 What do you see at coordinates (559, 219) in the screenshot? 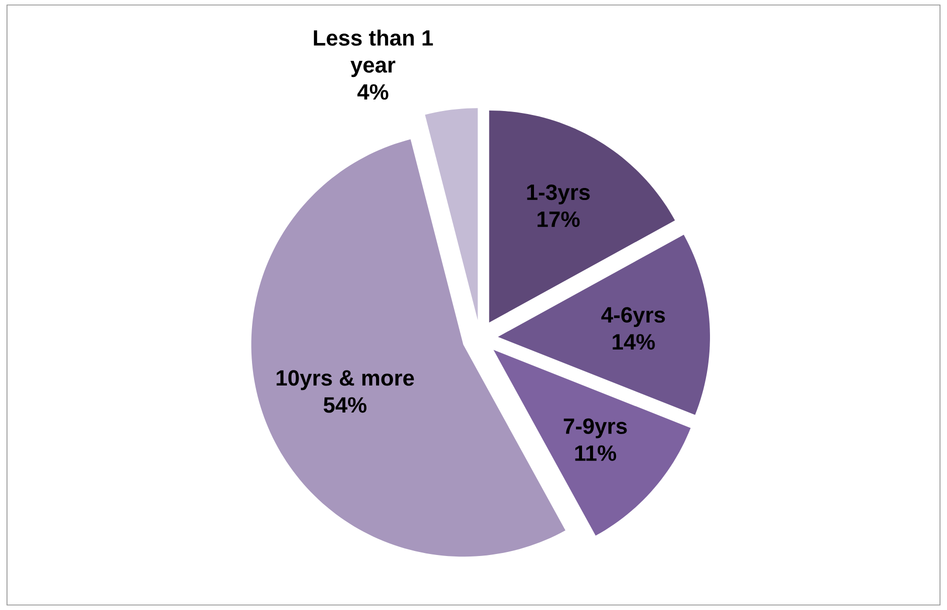
I see `data-label: 17%` at bounding box center [559, 219].